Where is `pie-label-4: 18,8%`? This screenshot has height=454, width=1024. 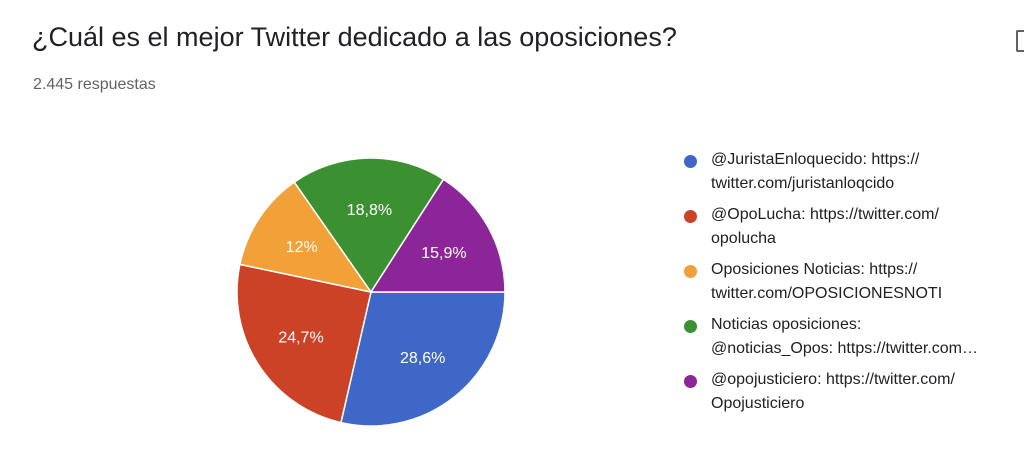 pie-label-4: 18,8% is located at coordinates (369, 210).